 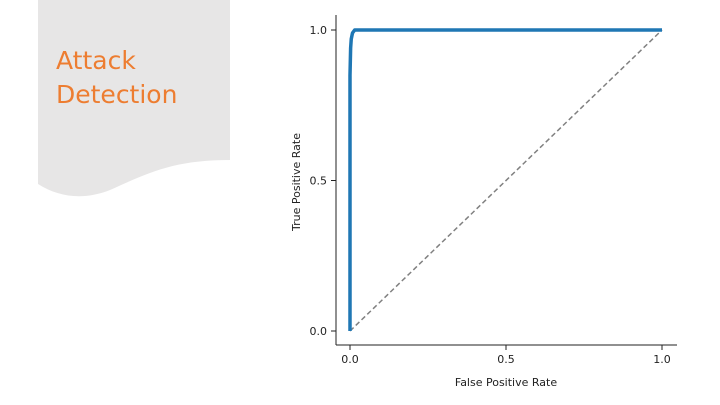 What do you see at coordinates (319, 30) in the screenshot?
I see `y-tick-label: 1.0` at bounding box center [319, 30].